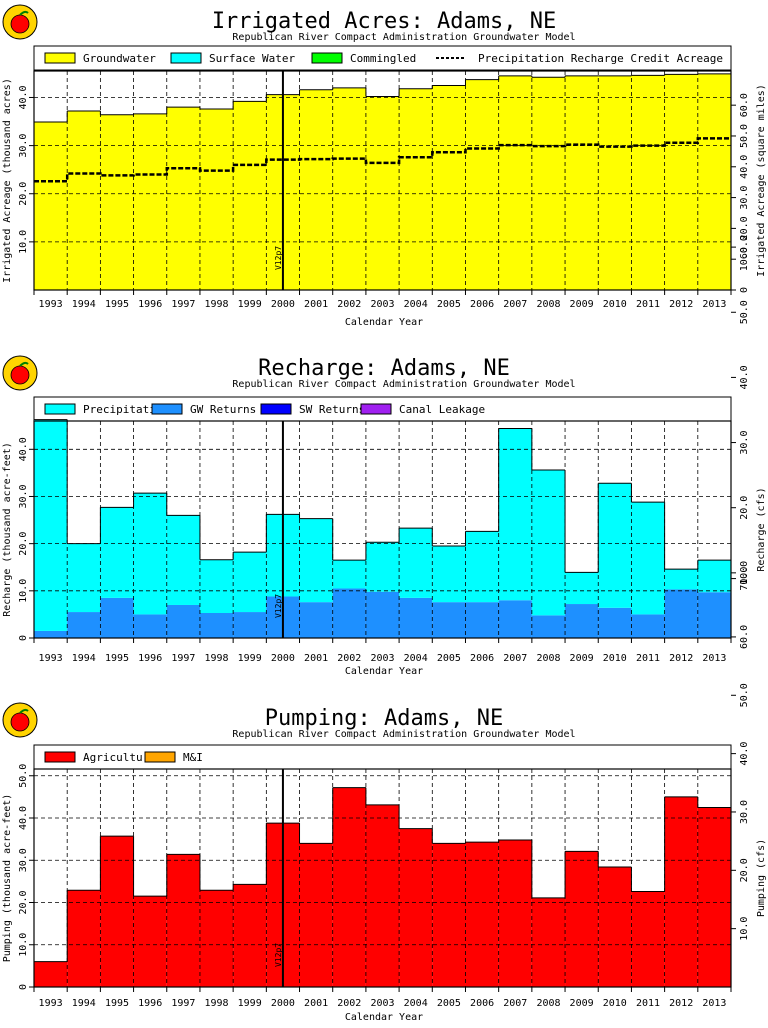 The height and width of the screenshot is (1028, 768). Describe the element at coordinates (24, 711) in the screenshot. I see `leaf-icon` at that location.